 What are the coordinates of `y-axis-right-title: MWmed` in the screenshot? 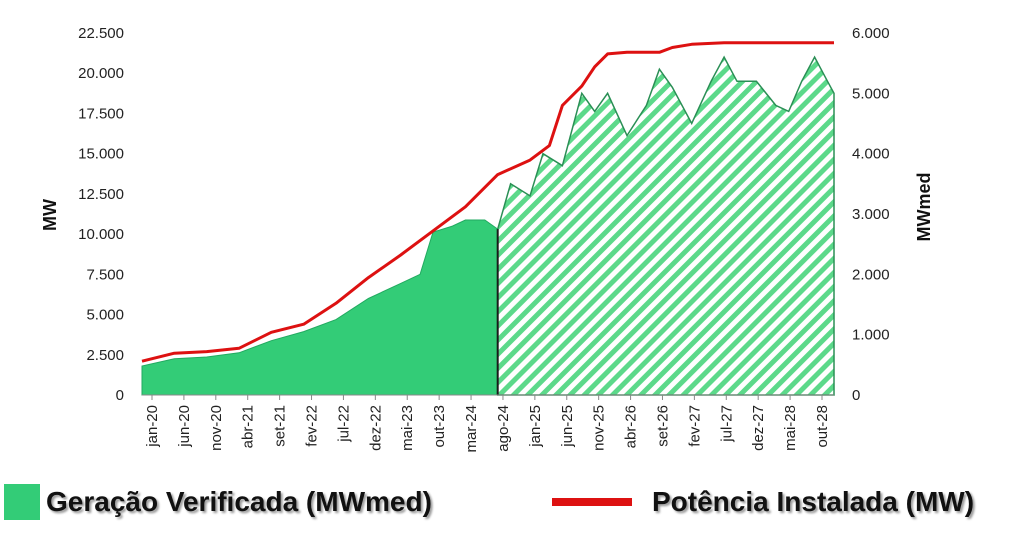 It's located at (924, 207).